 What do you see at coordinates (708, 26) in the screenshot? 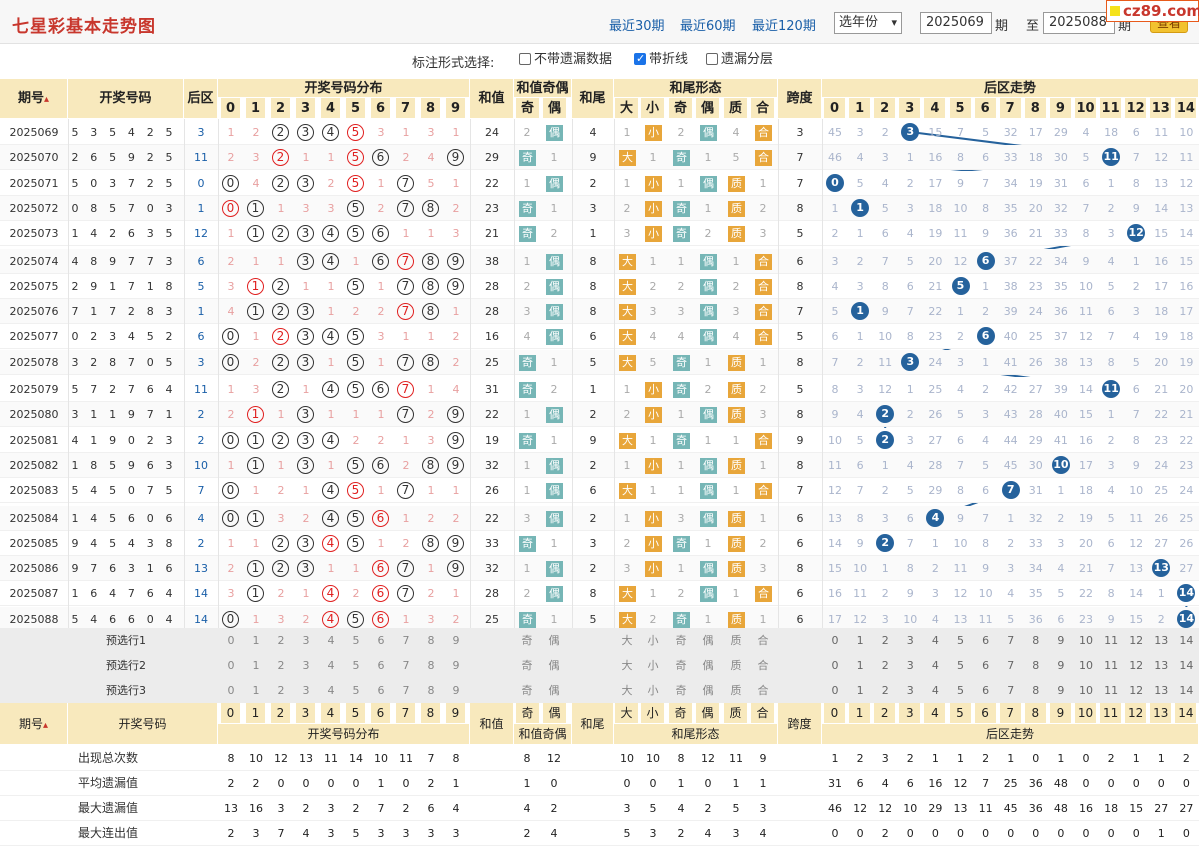
I see `link-recent-60: 最近60期` at bounding box center [708, 26].